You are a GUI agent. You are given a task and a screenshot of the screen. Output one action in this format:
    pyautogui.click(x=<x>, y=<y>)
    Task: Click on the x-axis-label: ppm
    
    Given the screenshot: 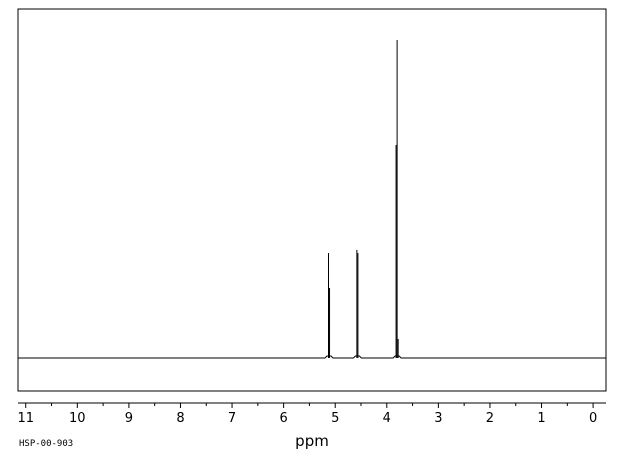 What is the action you would take?
    pyautogui.click(x=312, y=441)
    